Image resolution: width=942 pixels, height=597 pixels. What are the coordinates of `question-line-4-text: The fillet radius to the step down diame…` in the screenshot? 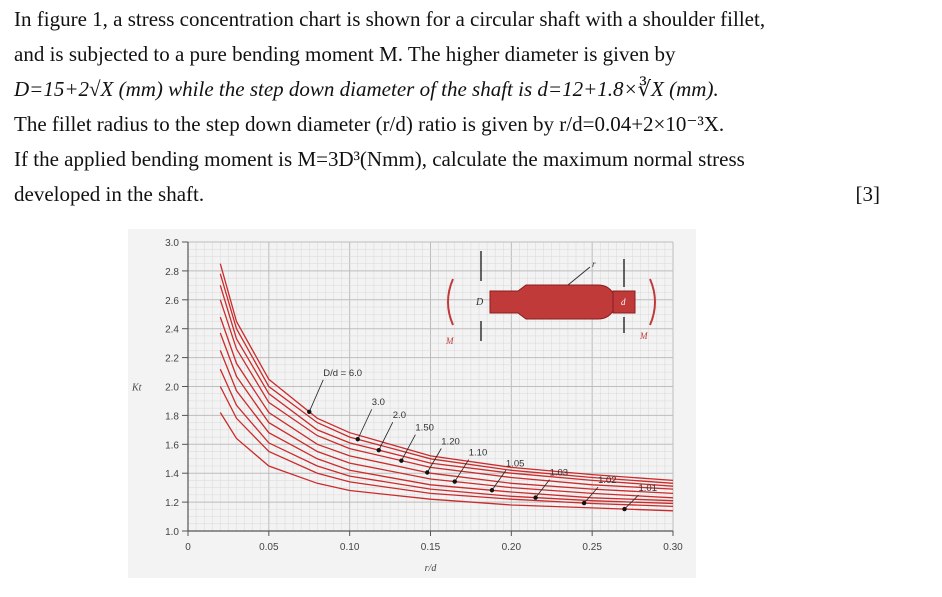 It's located at (369, 124).